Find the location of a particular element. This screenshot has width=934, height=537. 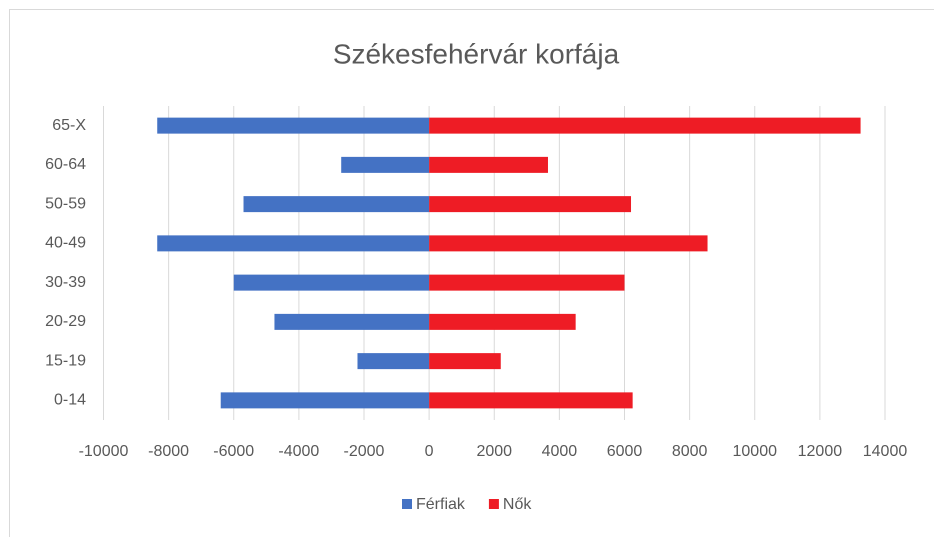

x-tick-label: 6000 is located at coordinates (625, 451).